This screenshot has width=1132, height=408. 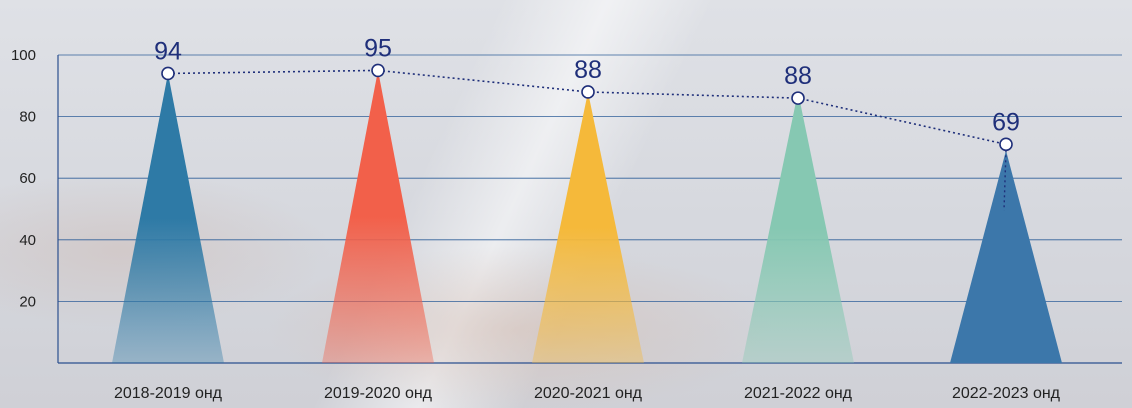 What do you see at coordinates (1006, 122) in the screenshot?
I see `data-label: 69` at bounding box center [1006, 122].